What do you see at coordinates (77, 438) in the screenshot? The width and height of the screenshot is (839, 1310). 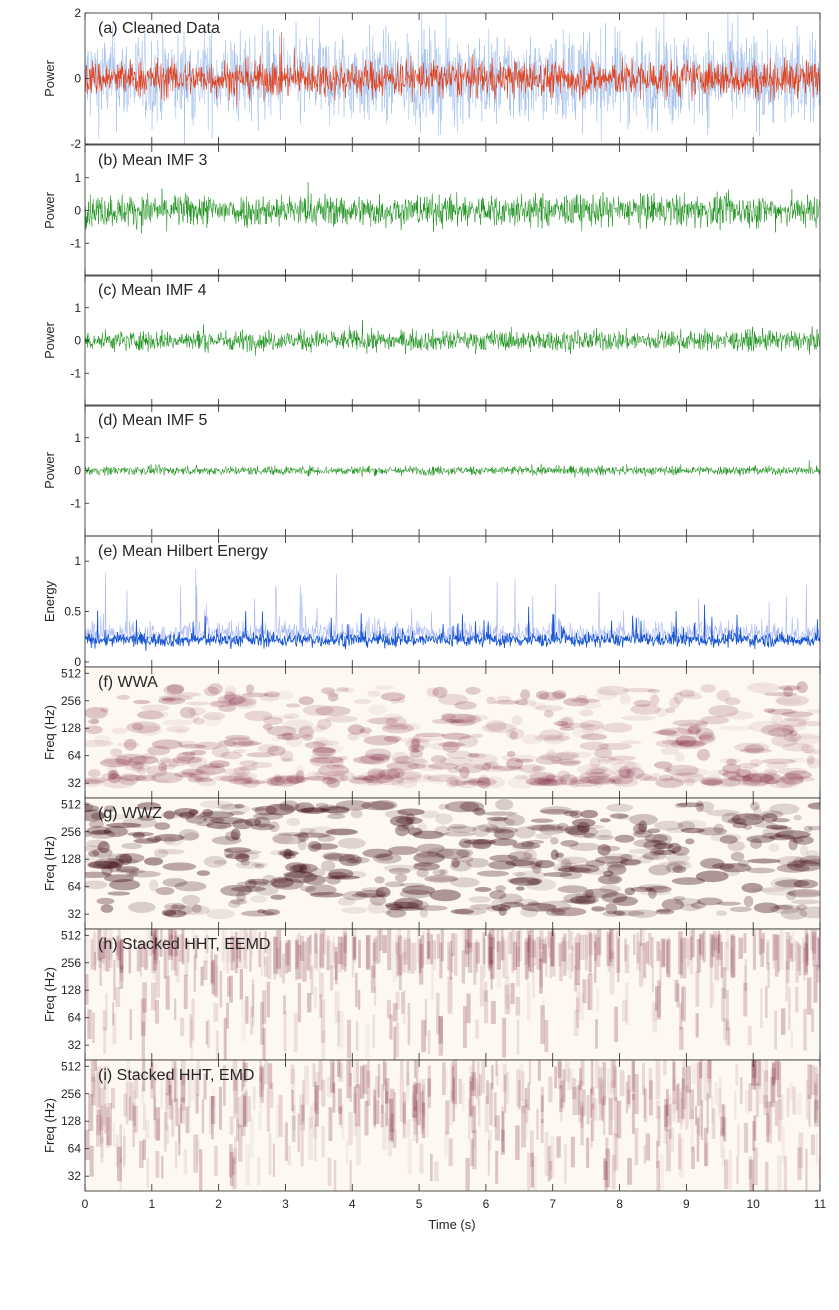 I see `y-tick-label-d: 1` at bounding box center [77, 438].